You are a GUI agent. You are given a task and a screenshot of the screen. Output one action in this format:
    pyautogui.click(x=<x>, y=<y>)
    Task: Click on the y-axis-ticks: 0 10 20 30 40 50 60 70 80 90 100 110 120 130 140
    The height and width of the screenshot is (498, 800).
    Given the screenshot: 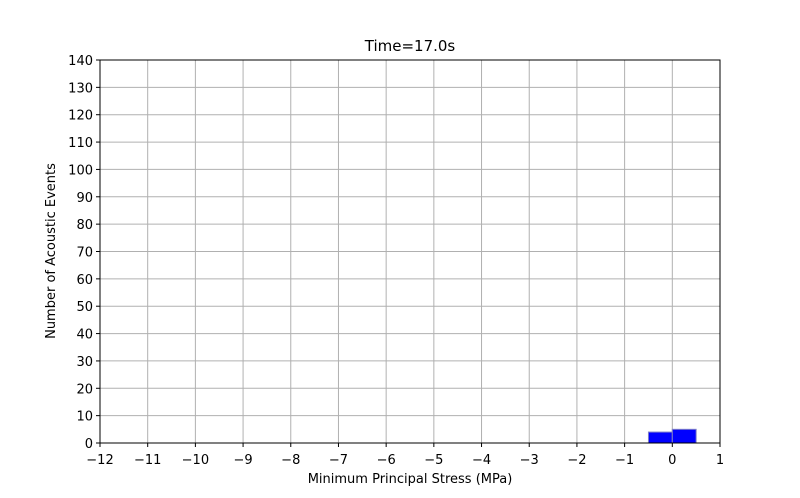 What is the action you would take?
    pyautogui.click(x=84, y=253)
    